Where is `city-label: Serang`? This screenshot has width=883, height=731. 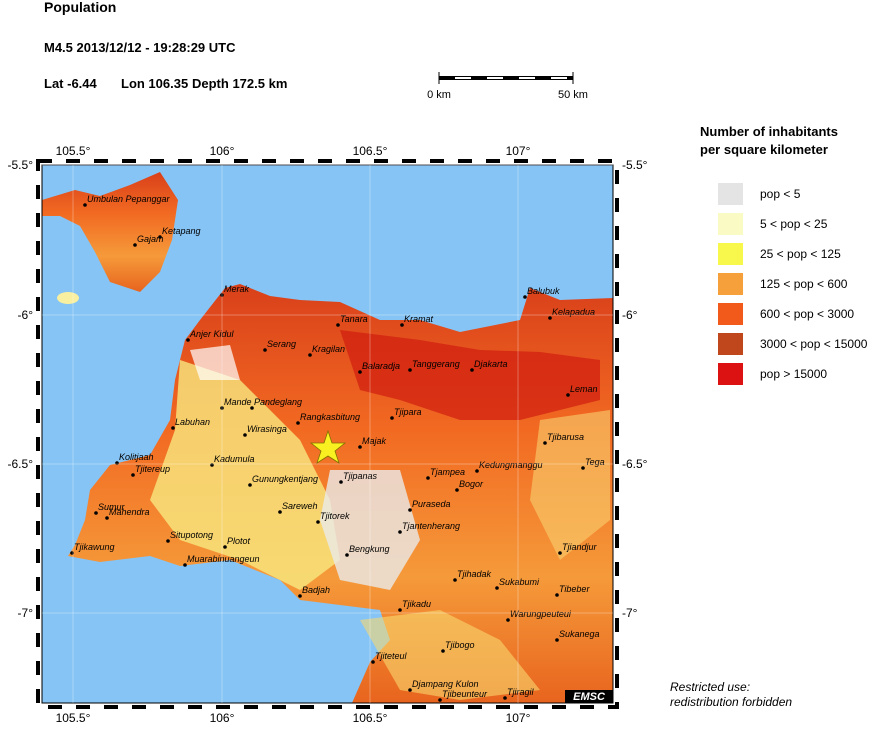
city-label: Serang is located at coordinates (281, 344).